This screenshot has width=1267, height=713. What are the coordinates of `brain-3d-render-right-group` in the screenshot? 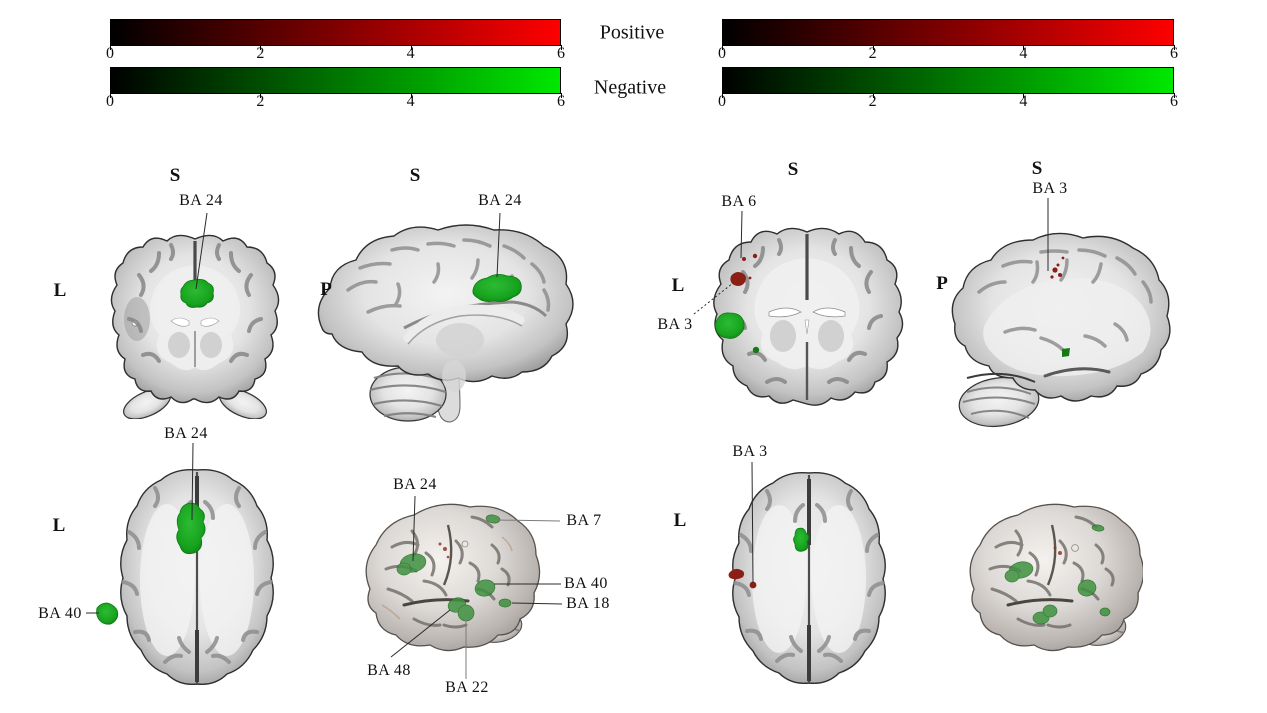 It's located at (1056, 577).